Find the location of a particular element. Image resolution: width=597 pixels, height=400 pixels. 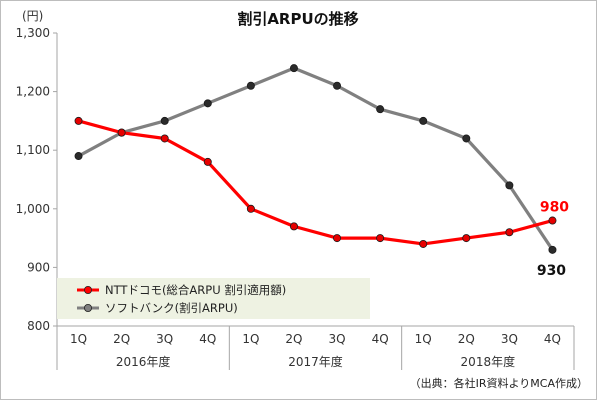

legend-item-softbank: ソフトバンク(割引ARPU) is located at coordinates (157, 308).